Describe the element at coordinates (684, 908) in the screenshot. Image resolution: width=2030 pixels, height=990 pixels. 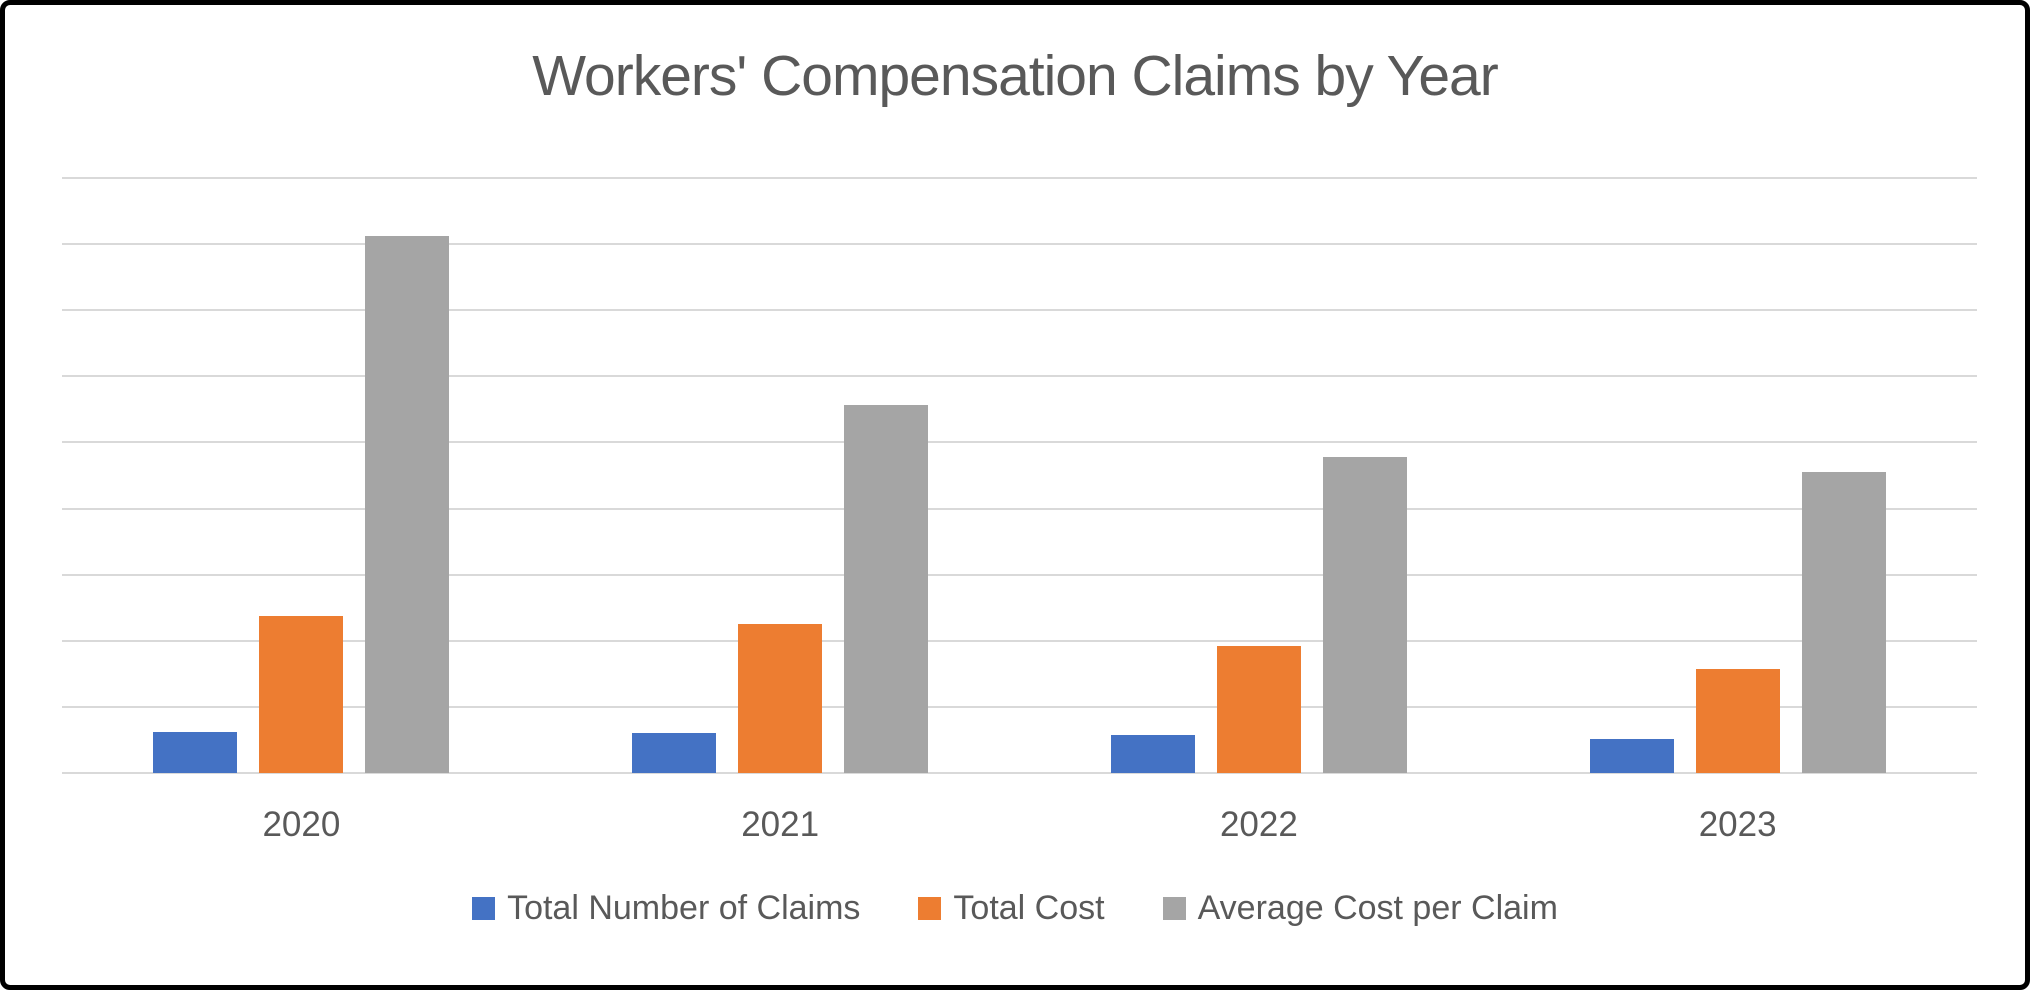
I see `legend-label: Total Number of Claims` at that location.